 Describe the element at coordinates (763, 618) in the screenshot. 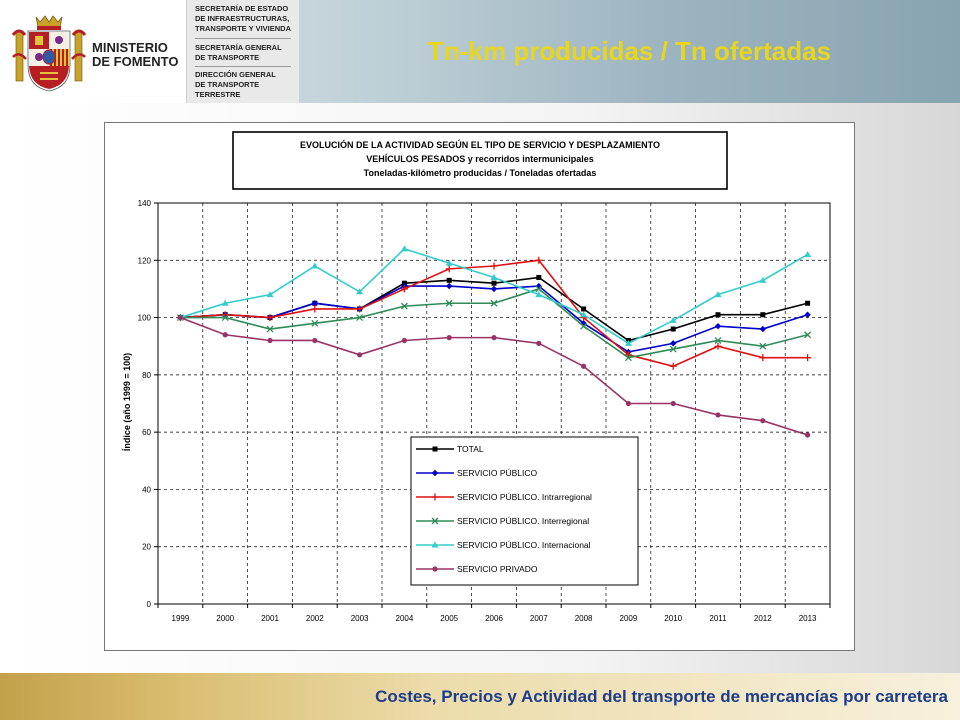

I see `x-tick-label: 2012` at that location.